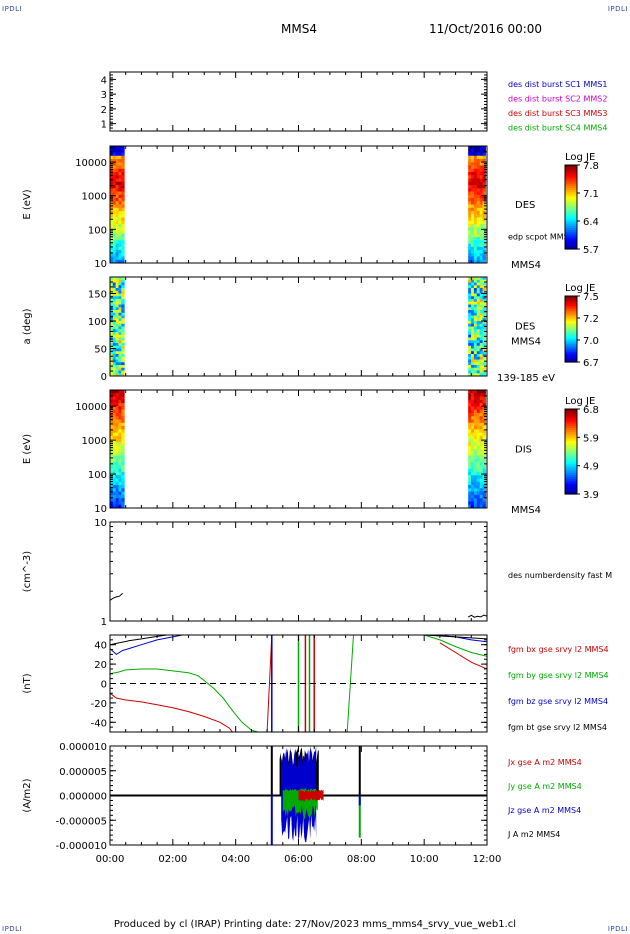 This screenshot has height=934, width=630. Describe the element at coordinates (97, 230) in the screenshot. I see `panel-1-y-tick-label: 100` at that location.